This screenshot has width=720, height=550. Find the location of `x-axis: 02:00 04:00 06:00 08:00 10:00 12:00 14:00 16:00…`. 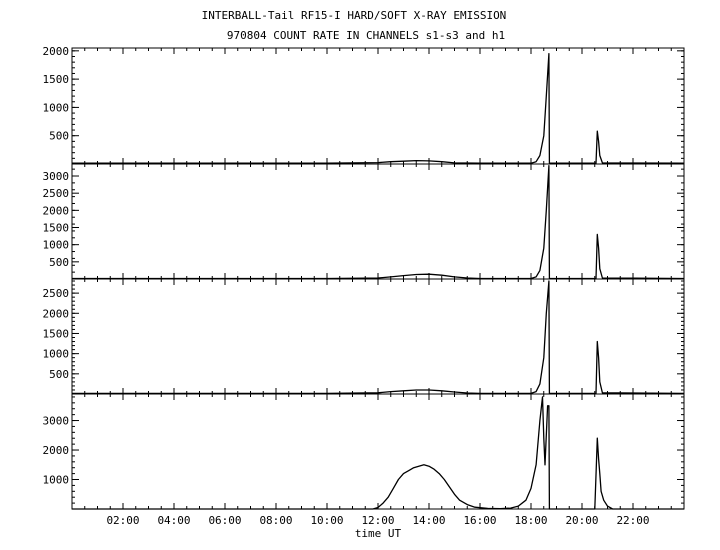

x-axis: 02:00 04:00 06:00 08:00 10:00 12:00 14:00 16:00… is located at coordinates (377, 520).